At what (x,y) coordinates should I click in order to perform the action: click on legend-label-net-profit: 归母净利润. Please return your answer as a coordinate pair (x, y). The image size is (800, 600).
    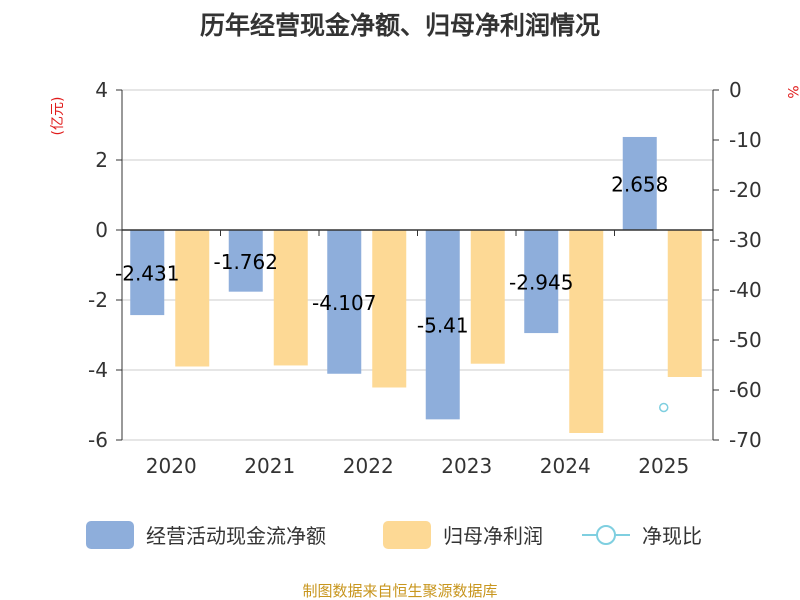
    Looking at the image, I should click on (493, 536).